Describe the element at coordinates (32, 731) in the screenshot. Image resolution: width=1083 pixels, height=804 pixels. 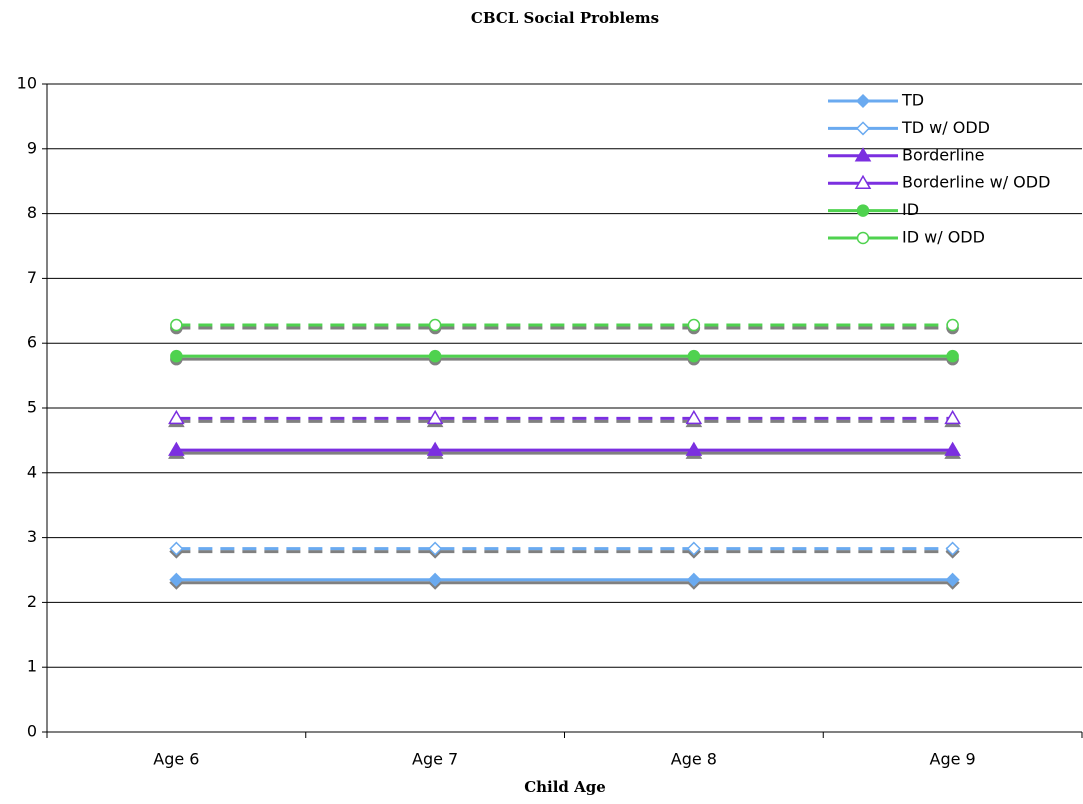
I see `y-tick-label: 0` at that location.